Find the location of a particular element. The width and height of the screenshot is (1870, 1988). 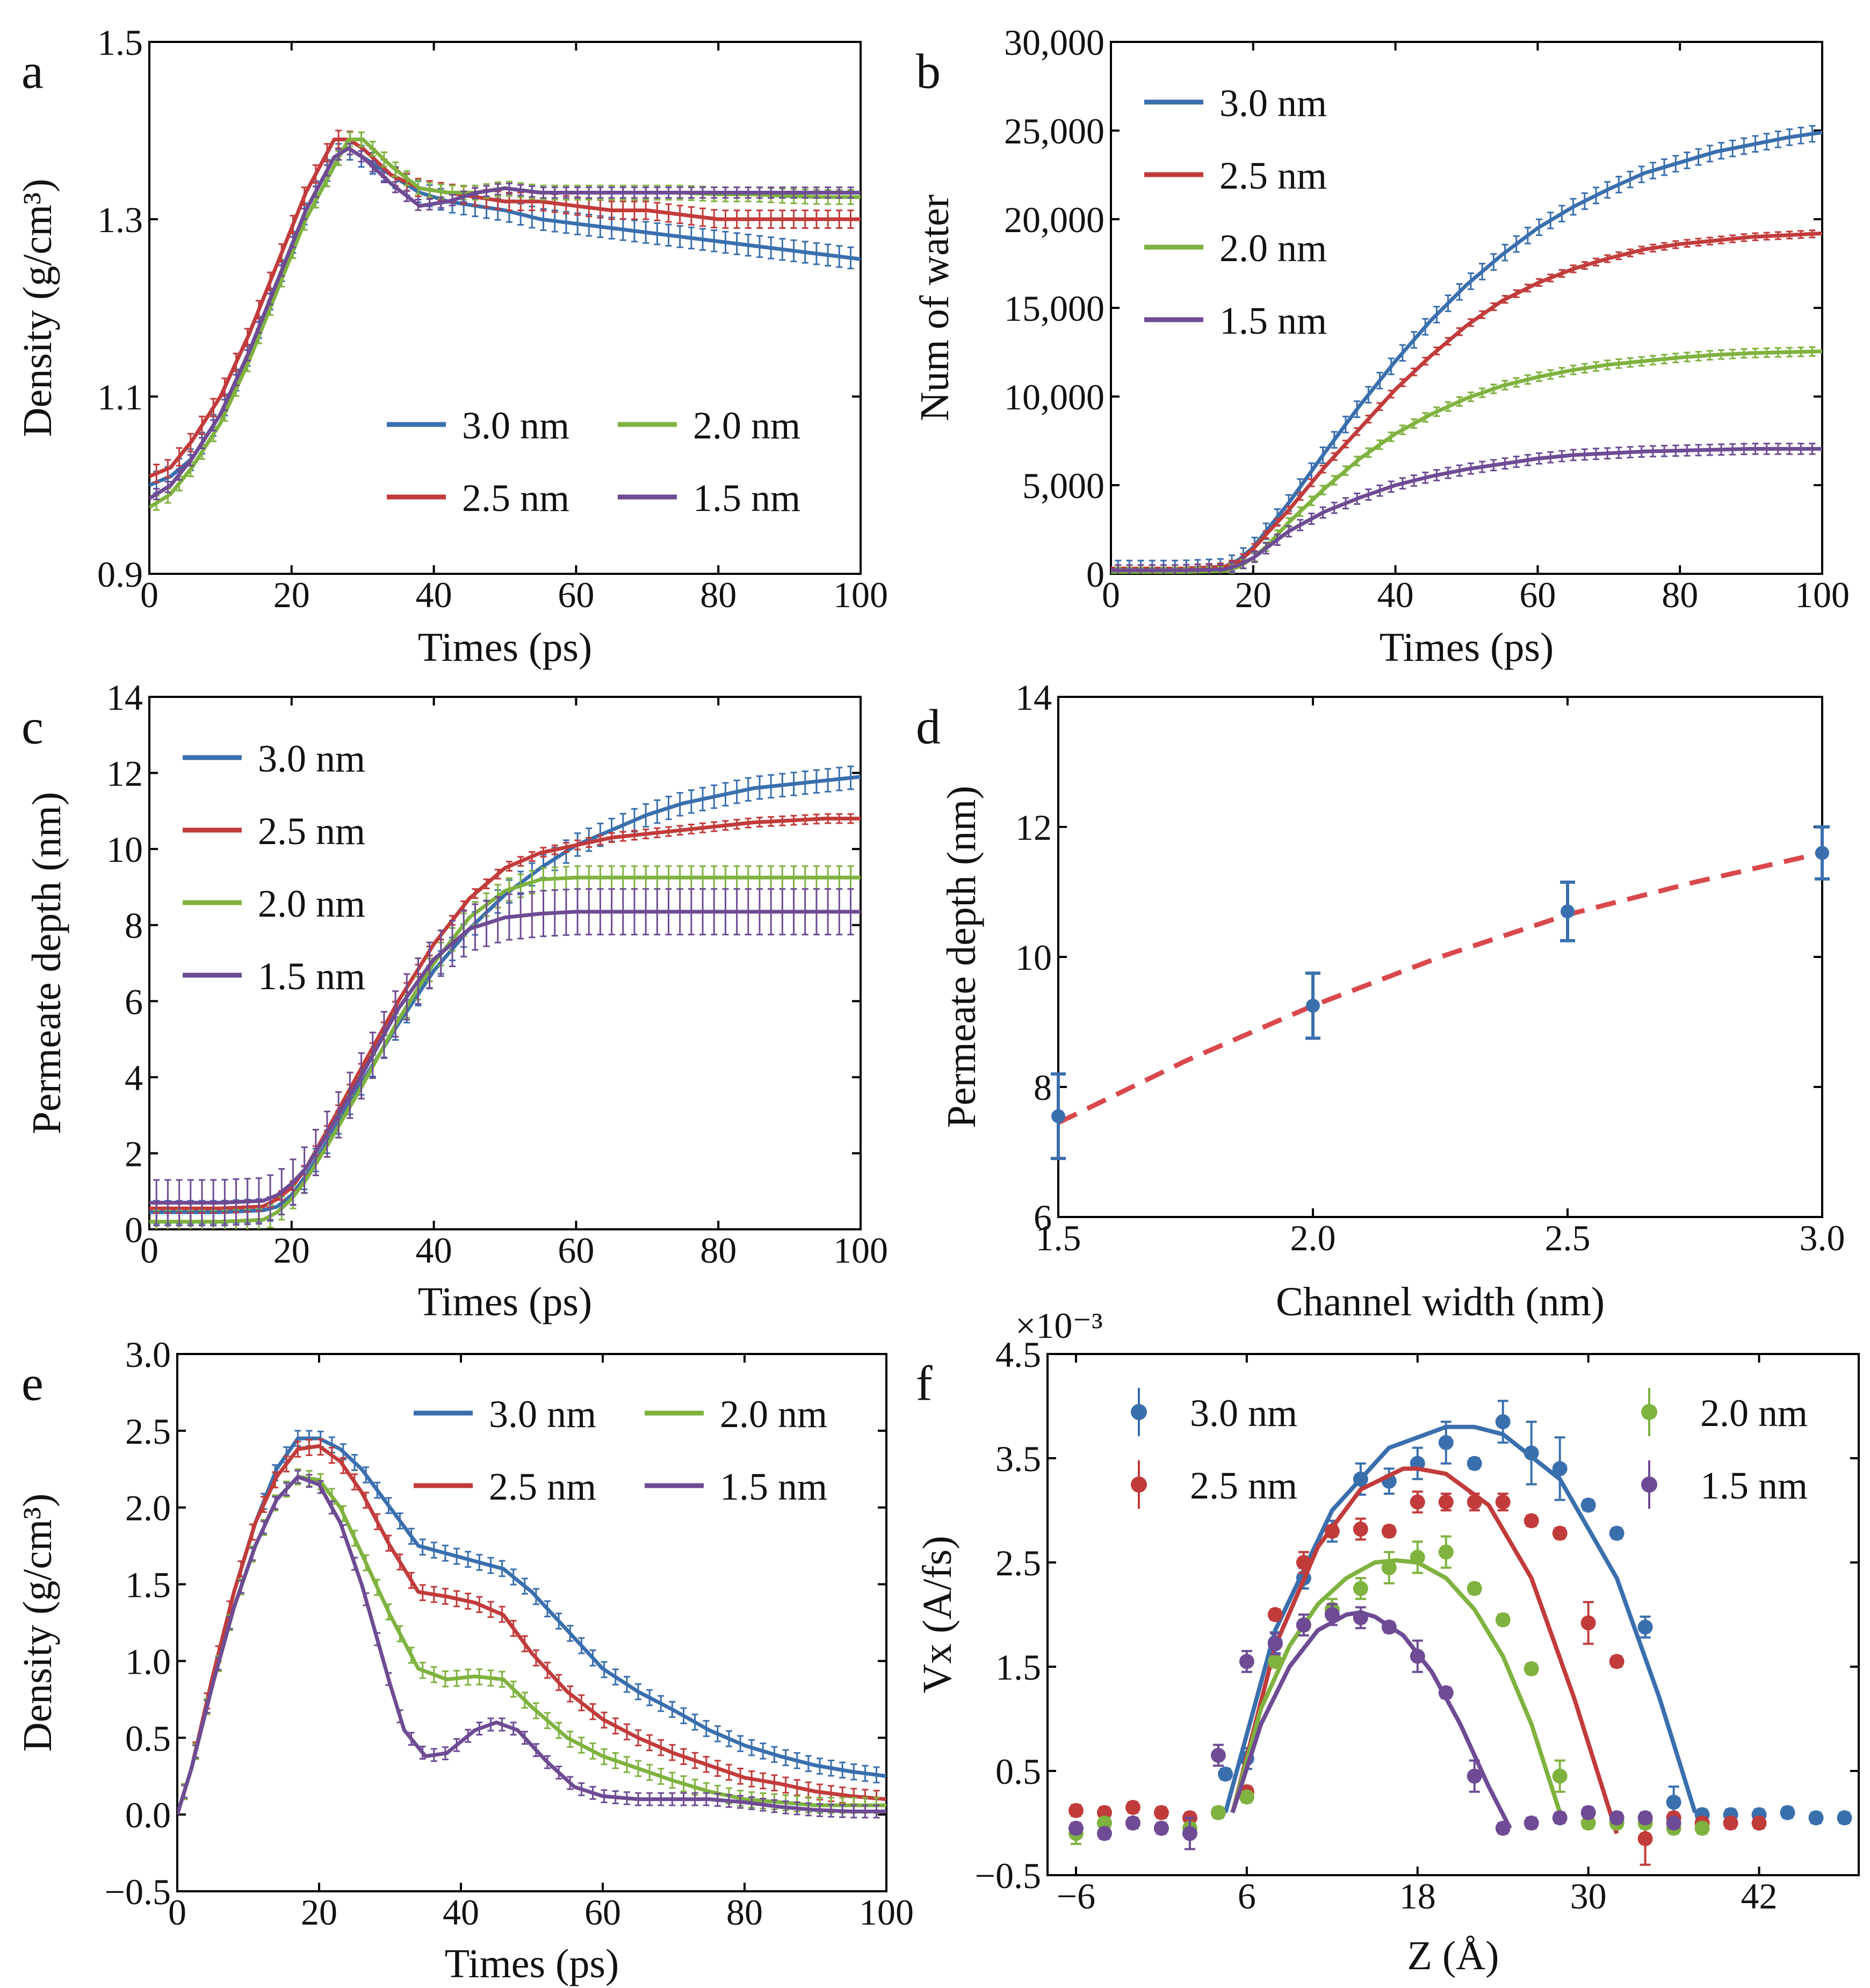

panel-letter-c: c is located at coordinates (33, 727).